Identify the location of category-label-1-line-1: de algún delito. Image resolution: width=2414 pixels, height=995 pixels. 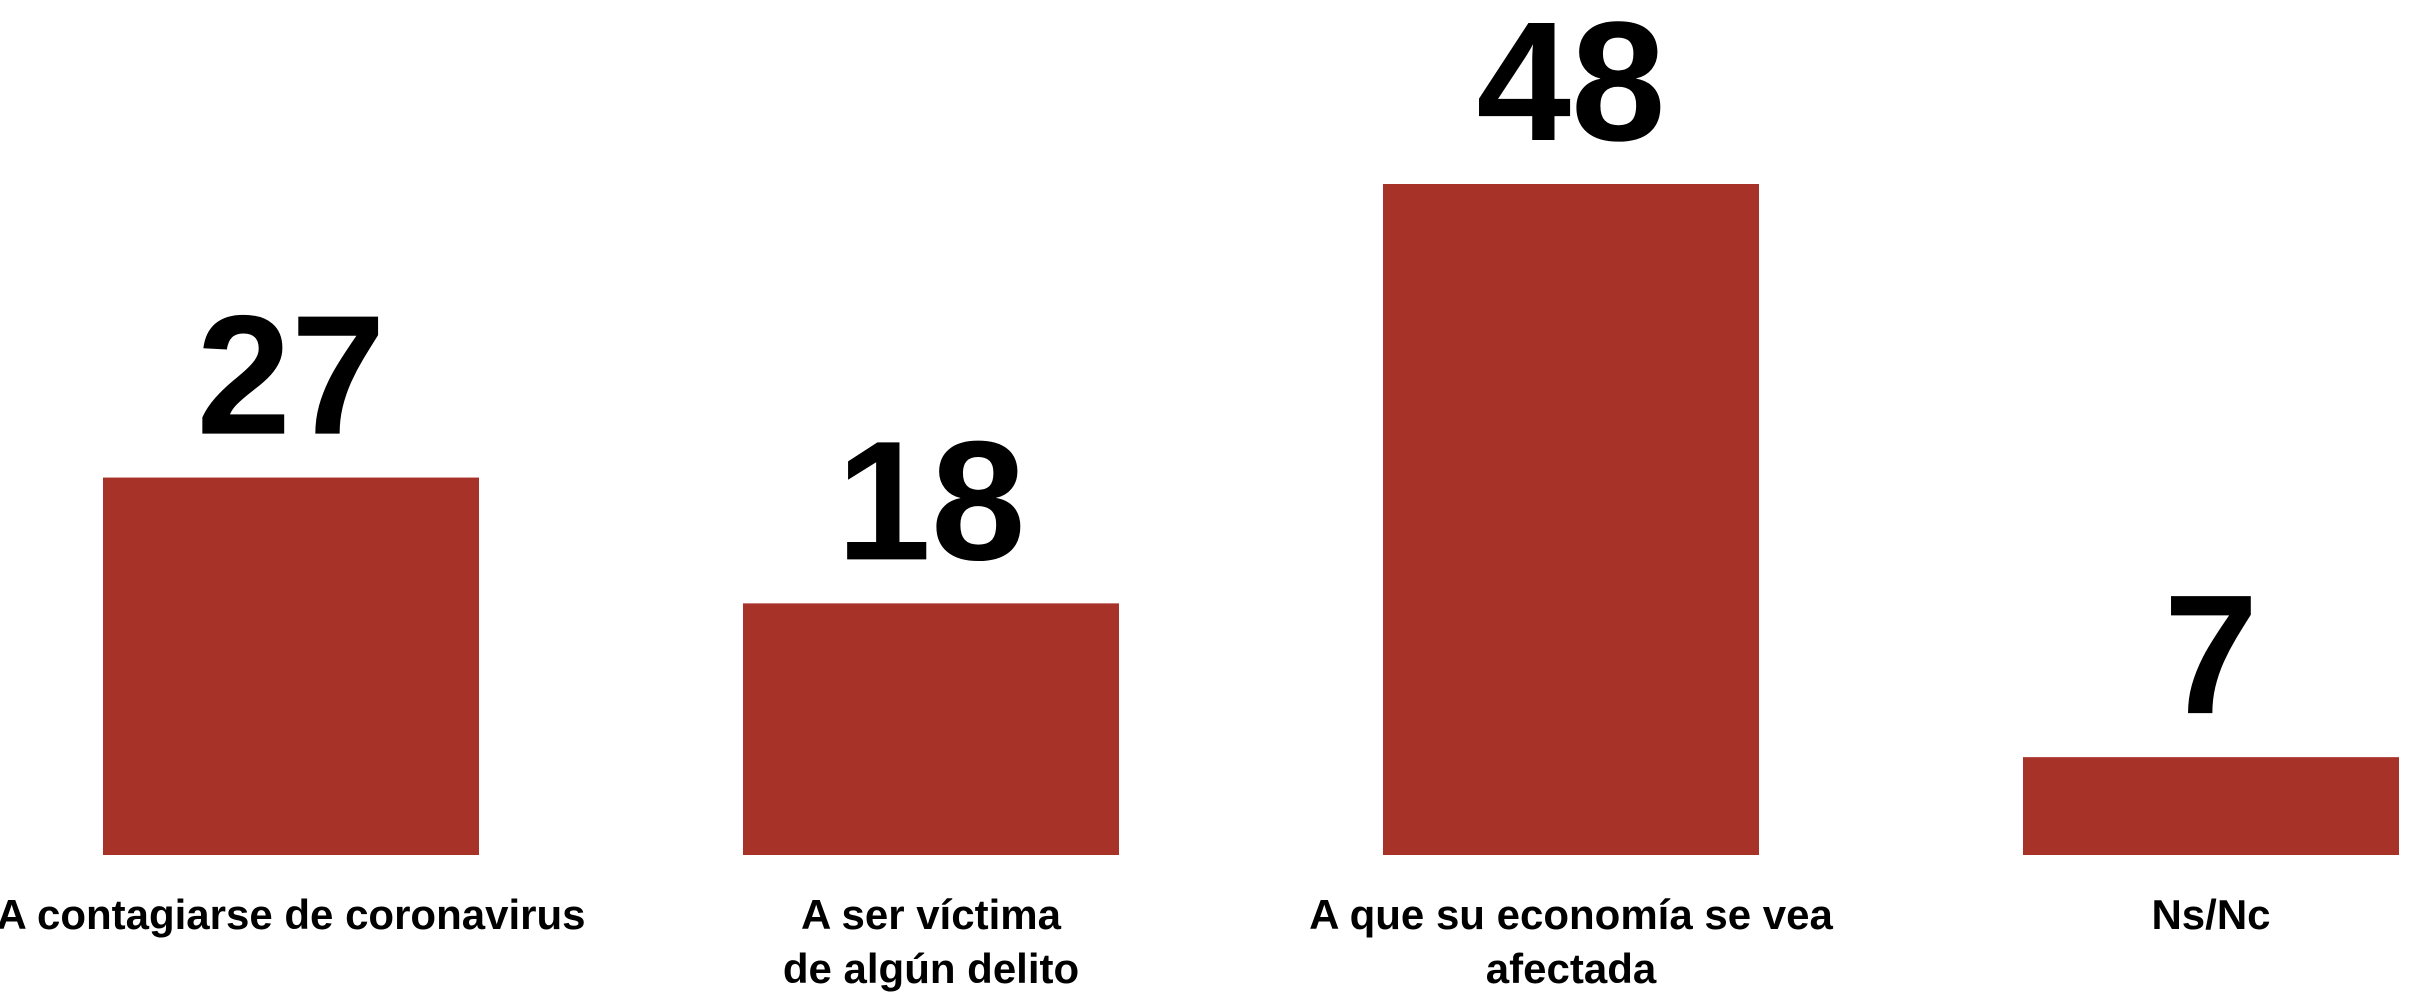
(931, 968).